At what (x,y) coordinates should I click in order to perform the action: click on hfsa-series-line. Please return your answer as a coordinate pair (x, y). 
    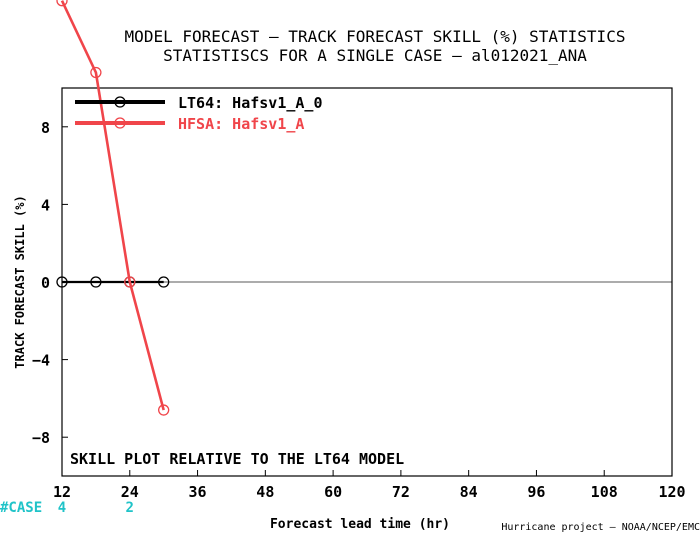
    Looking at the image, I should click on (112, 205).